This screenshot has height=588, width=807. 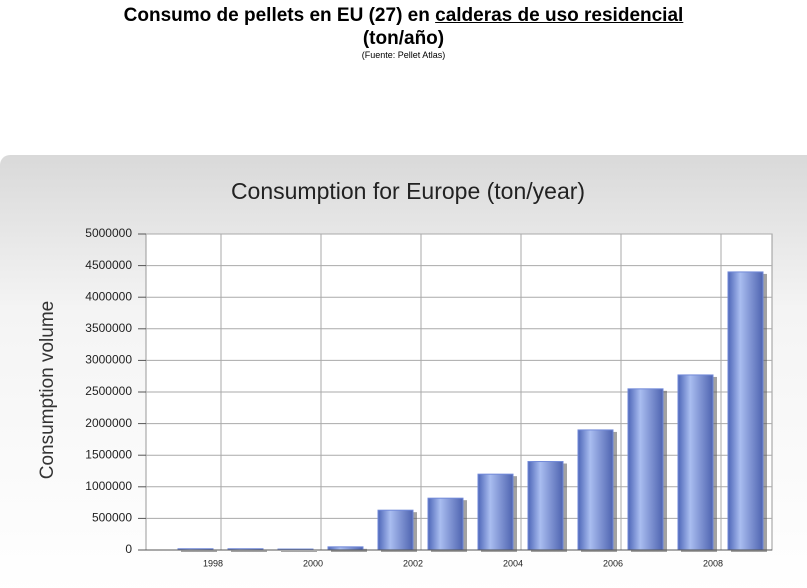 I want to click on x-tick-label: 1998, so click(x=213, y=563).